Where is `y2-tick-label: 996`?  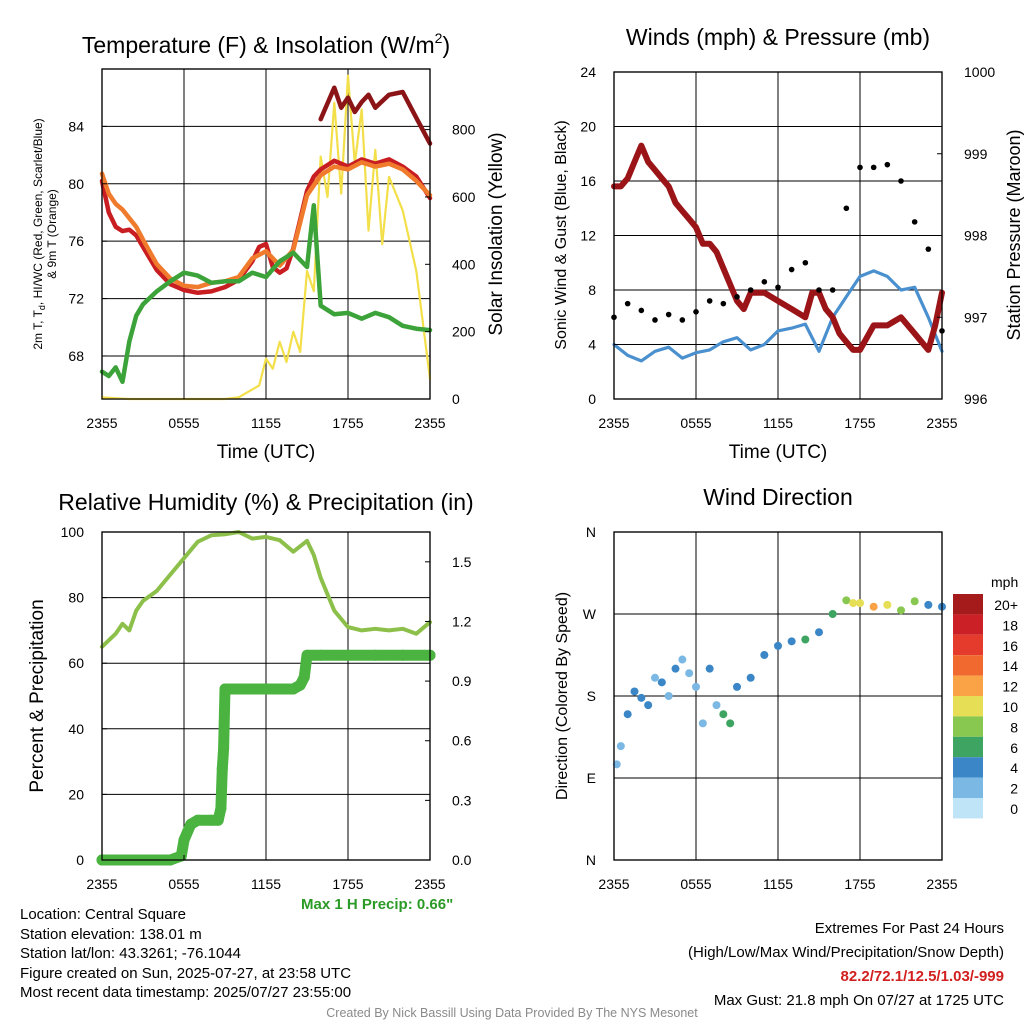 y2-tick-label: 996 is located at coordinates (976, 399).